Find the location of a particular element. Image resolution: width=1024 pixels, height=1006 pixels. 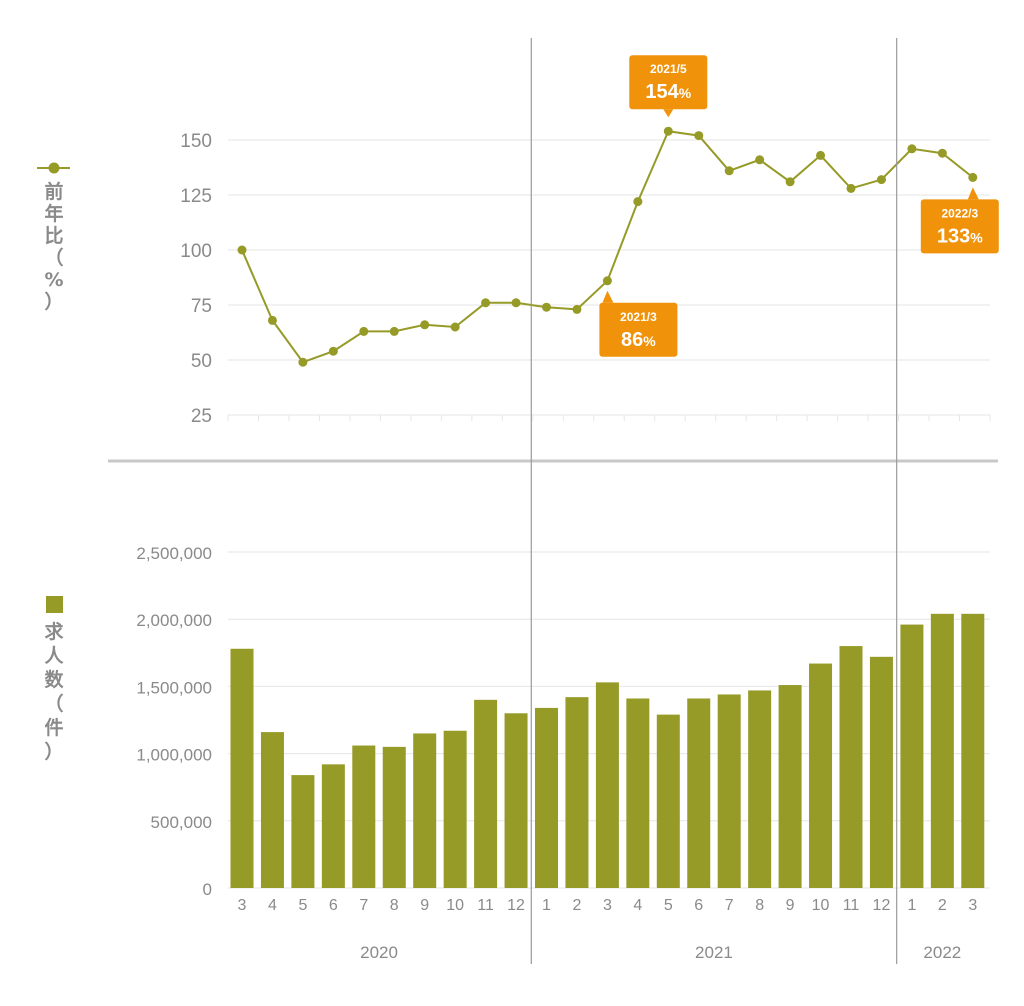

ratio-legend-marker is located at coordinates (54, 168).